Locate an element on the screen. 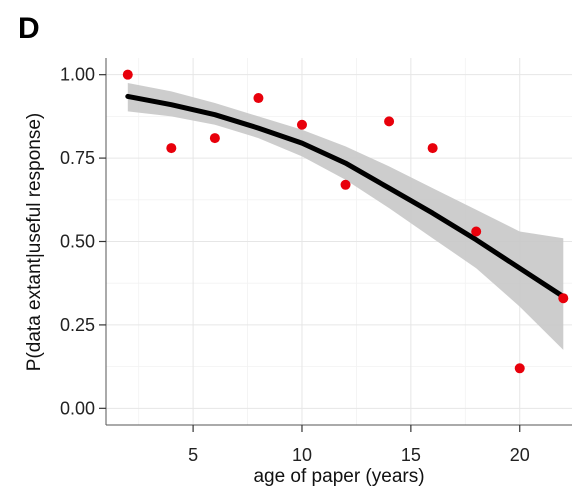 This screenshot has height=486, width=577. y-tick-label: 1.00 is located at coordinates (77, 75).